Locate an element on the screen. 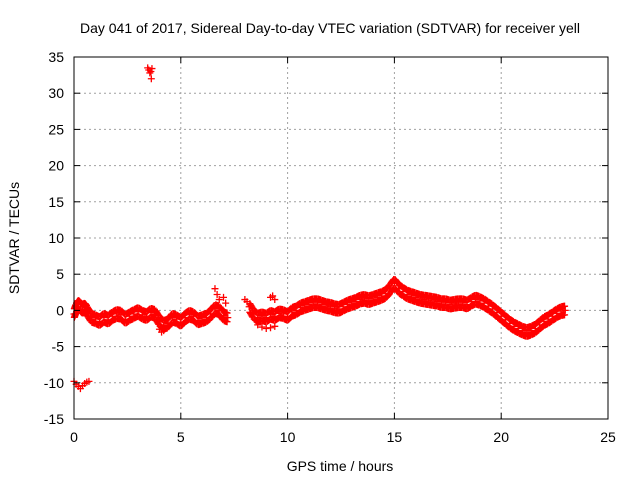  y-tick-label: 30 is located at coordinates (56, 93).